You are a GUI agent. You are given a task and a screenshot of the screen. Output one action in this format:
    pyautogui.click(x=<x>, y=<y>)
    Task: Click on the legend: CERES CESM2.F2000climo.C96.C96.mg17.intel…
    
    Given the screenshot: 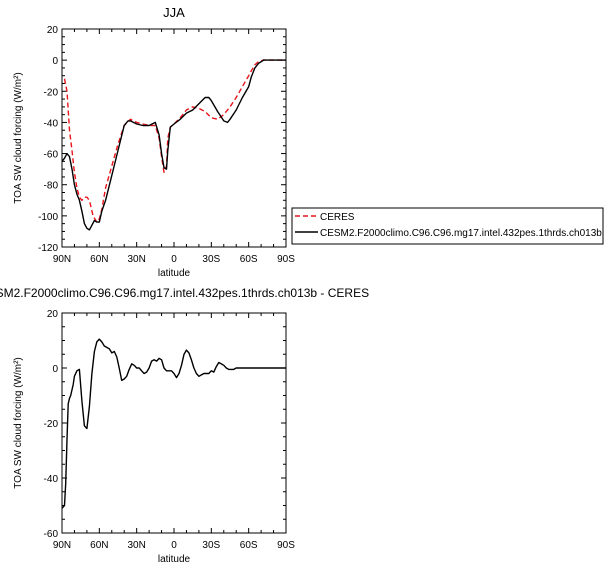 What is the action you would take?
    pyautogui.click(x=447, y=226)
    